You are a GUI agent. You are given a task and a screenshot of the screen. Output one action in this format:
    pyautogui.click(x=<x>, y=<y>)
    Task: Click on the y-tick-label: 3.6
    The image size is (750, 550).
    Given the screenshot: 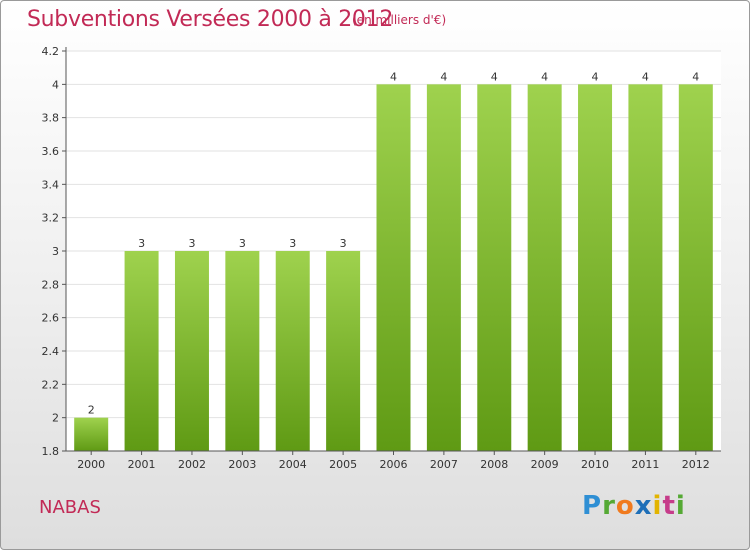 What is the action you would take?
    pyautogui.click(x=51, y=151)
    